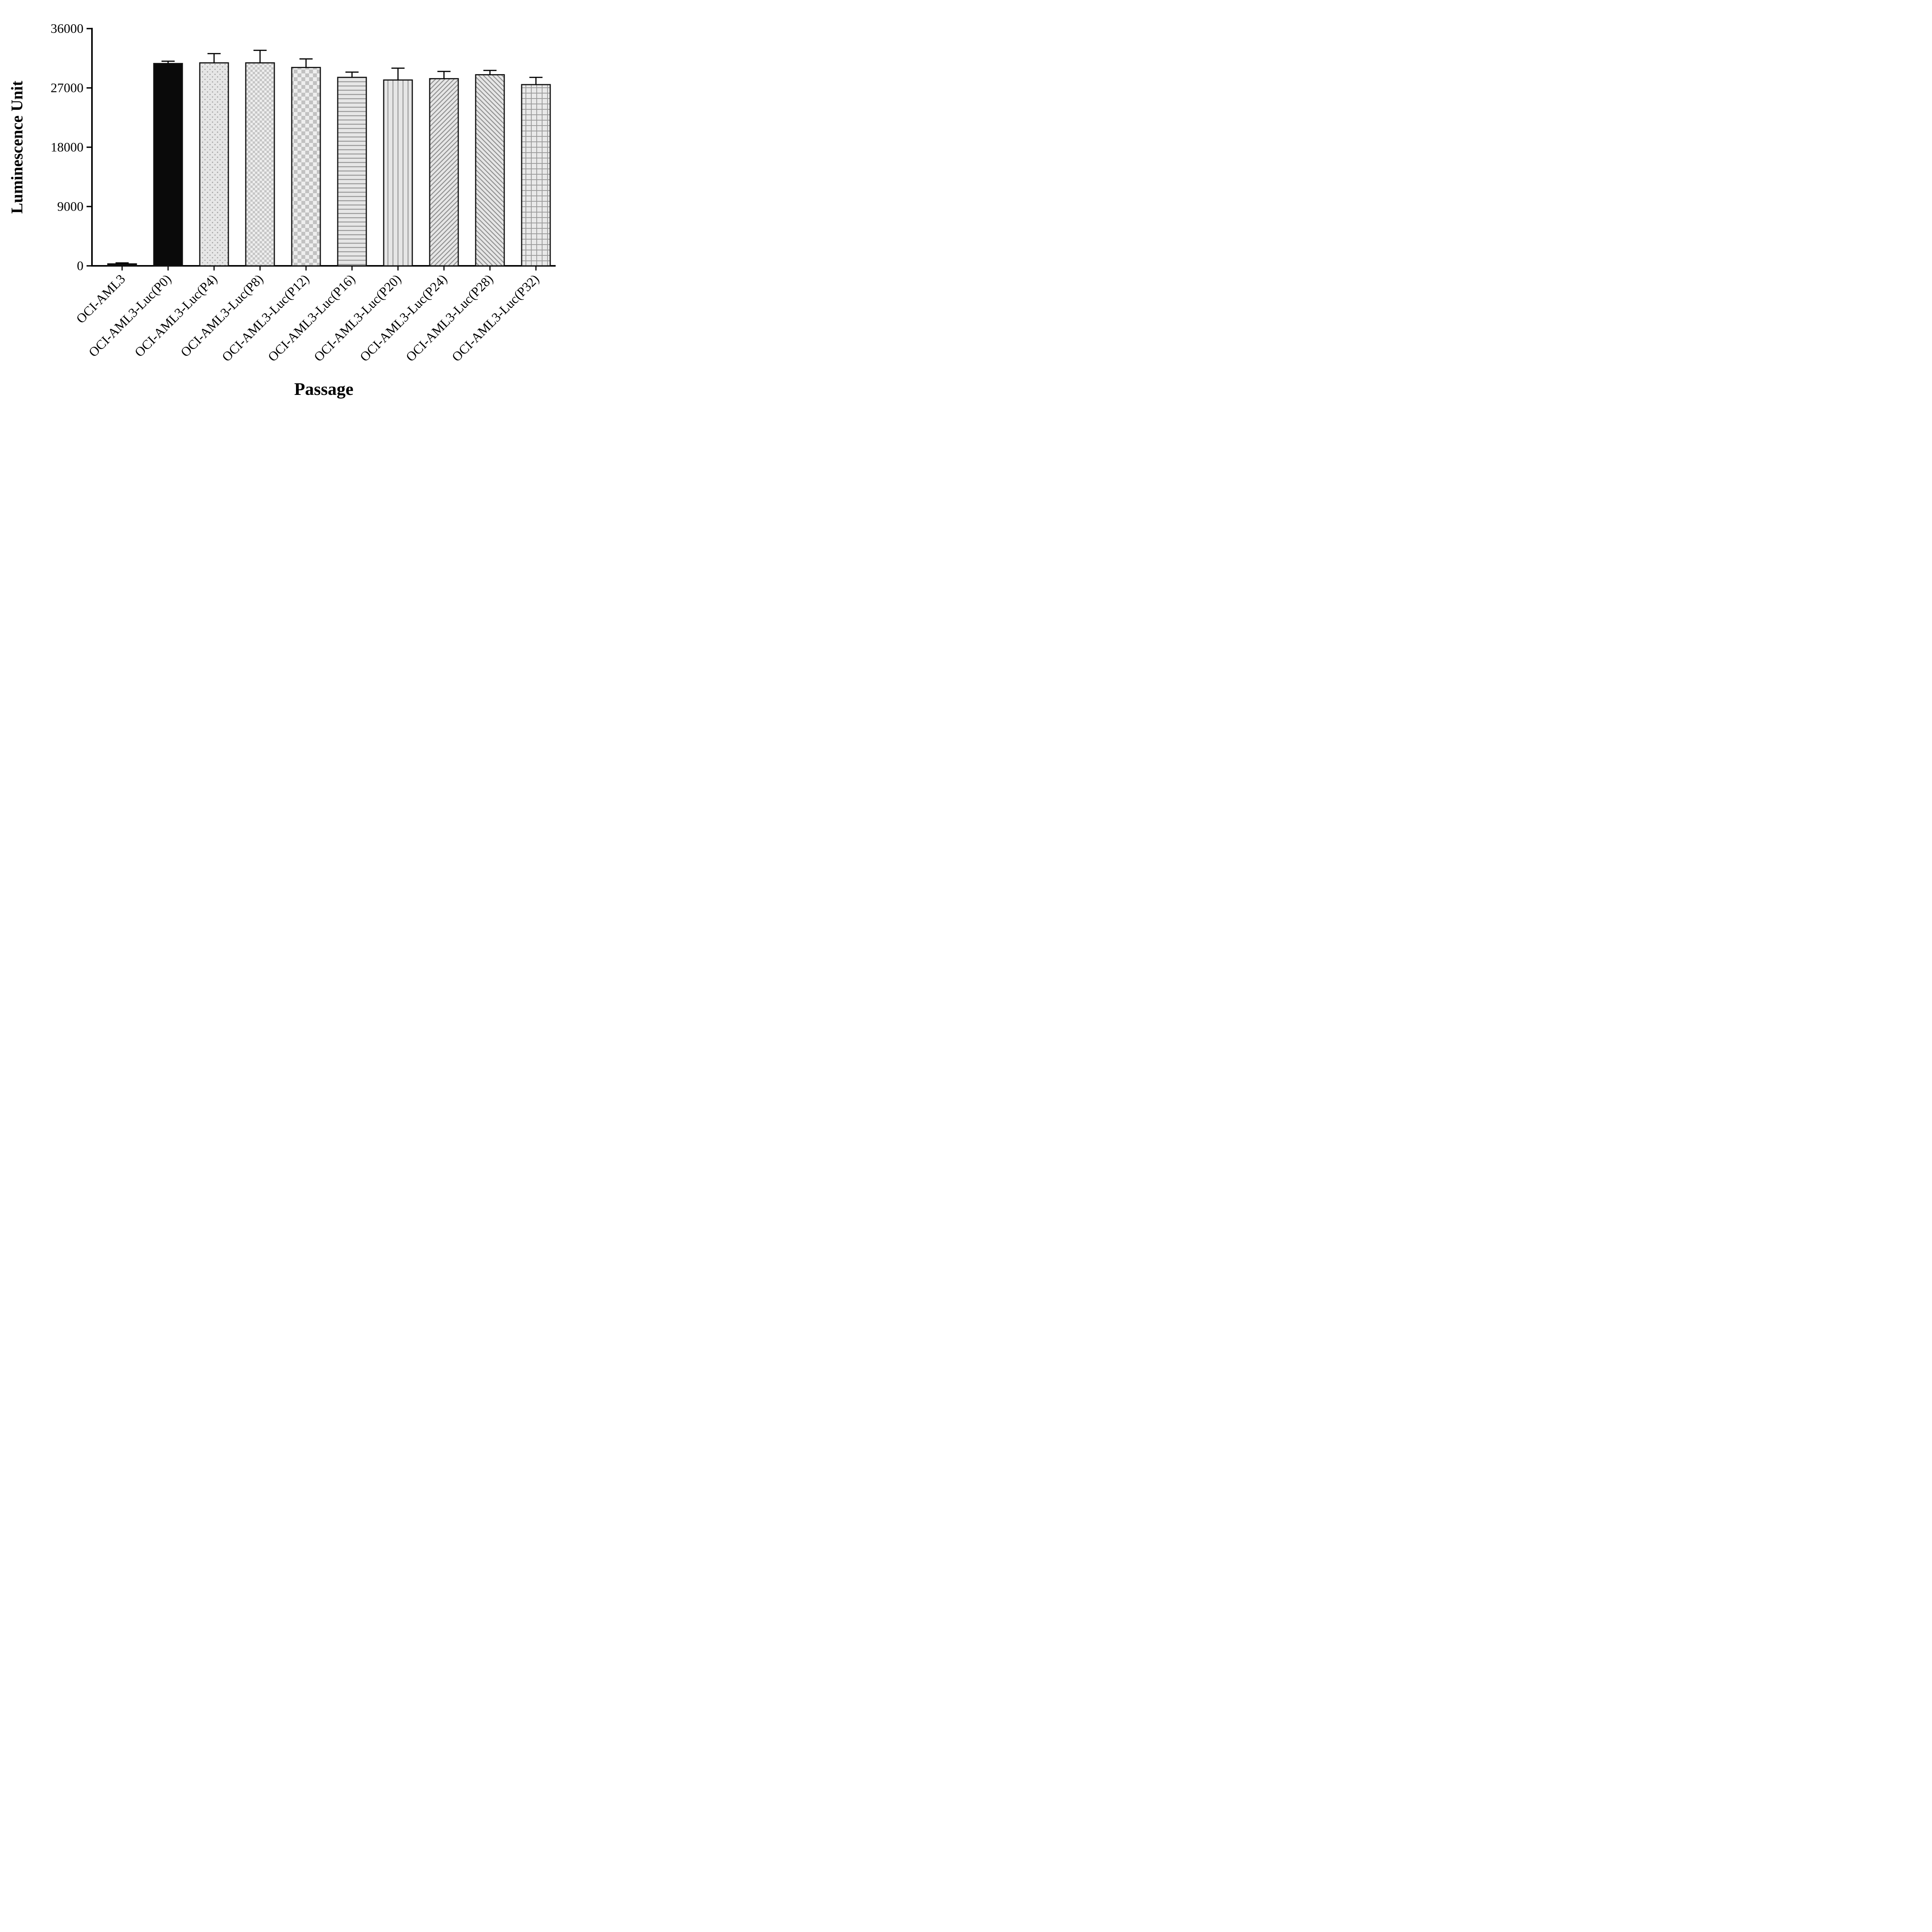 The height and width of the screenshot is (1932, 1932). I want to click on y-axis-title: Luminescence Unit, so click(17, 147).